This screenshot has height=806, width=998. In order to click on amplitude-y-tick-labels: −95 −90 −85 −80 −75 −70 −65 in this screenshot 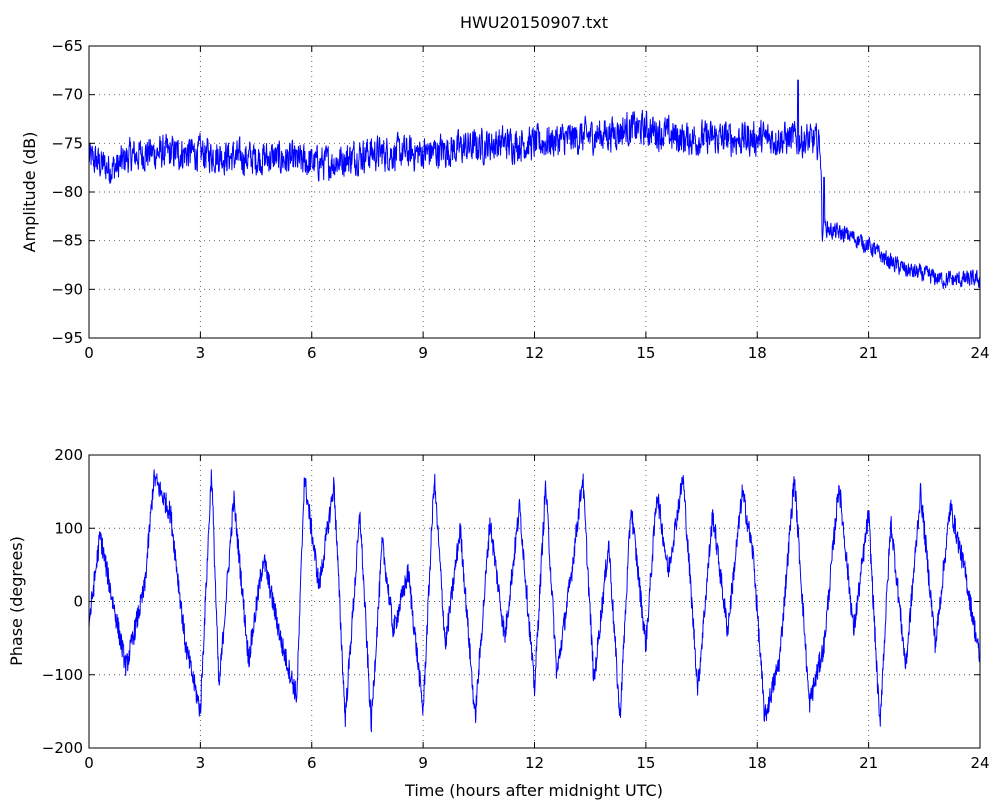, I will do `click(67, 192)`.